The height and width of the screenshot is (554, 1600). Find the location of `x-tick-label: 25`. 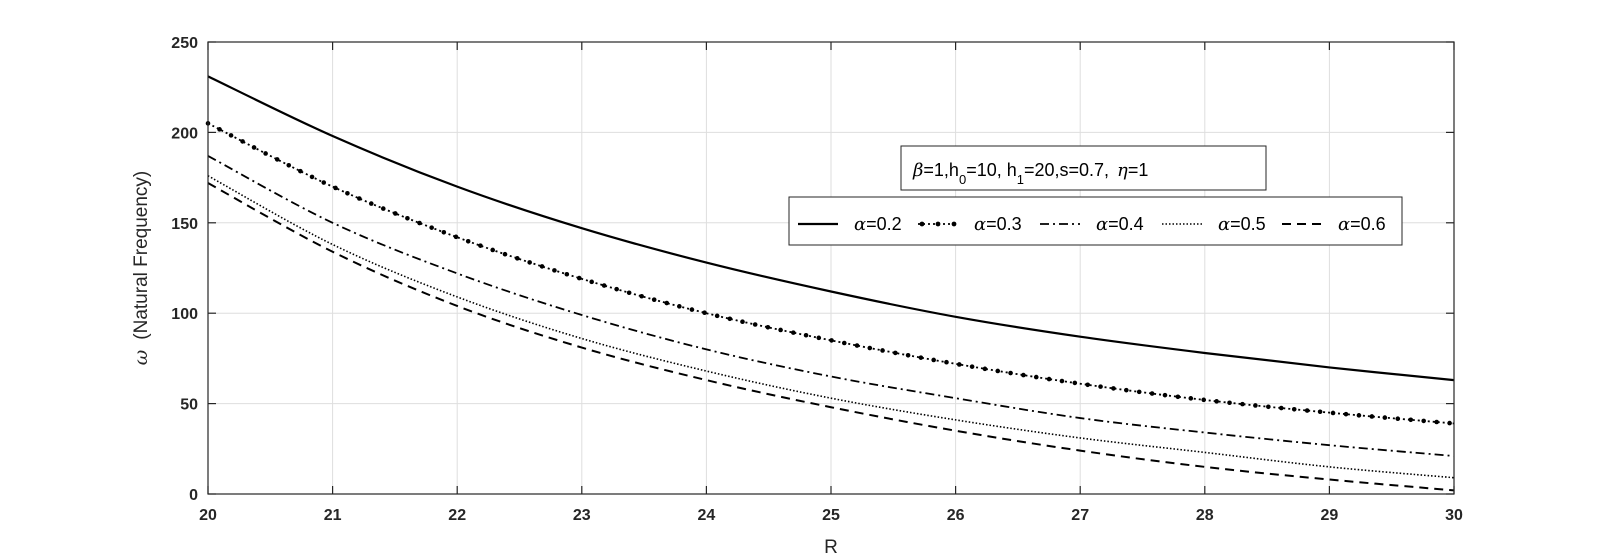

x-tick-label: 25 is located at coordinates (831, 515).